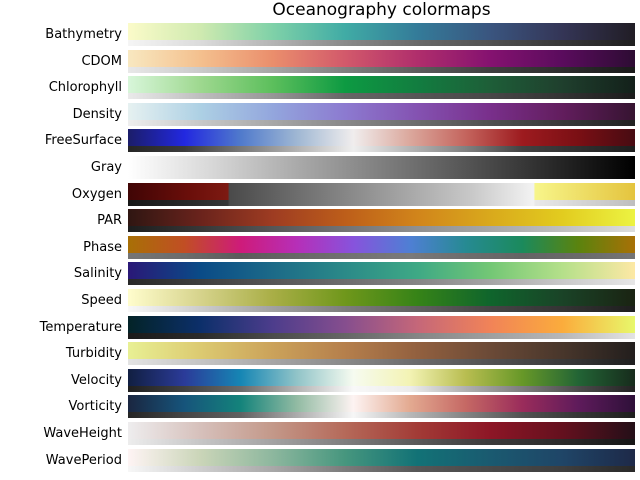 The image size is (640, 480). Describe the element at coordinates (96, 380) in the screenshot. I see `colormap-label: Velocity` at that location.